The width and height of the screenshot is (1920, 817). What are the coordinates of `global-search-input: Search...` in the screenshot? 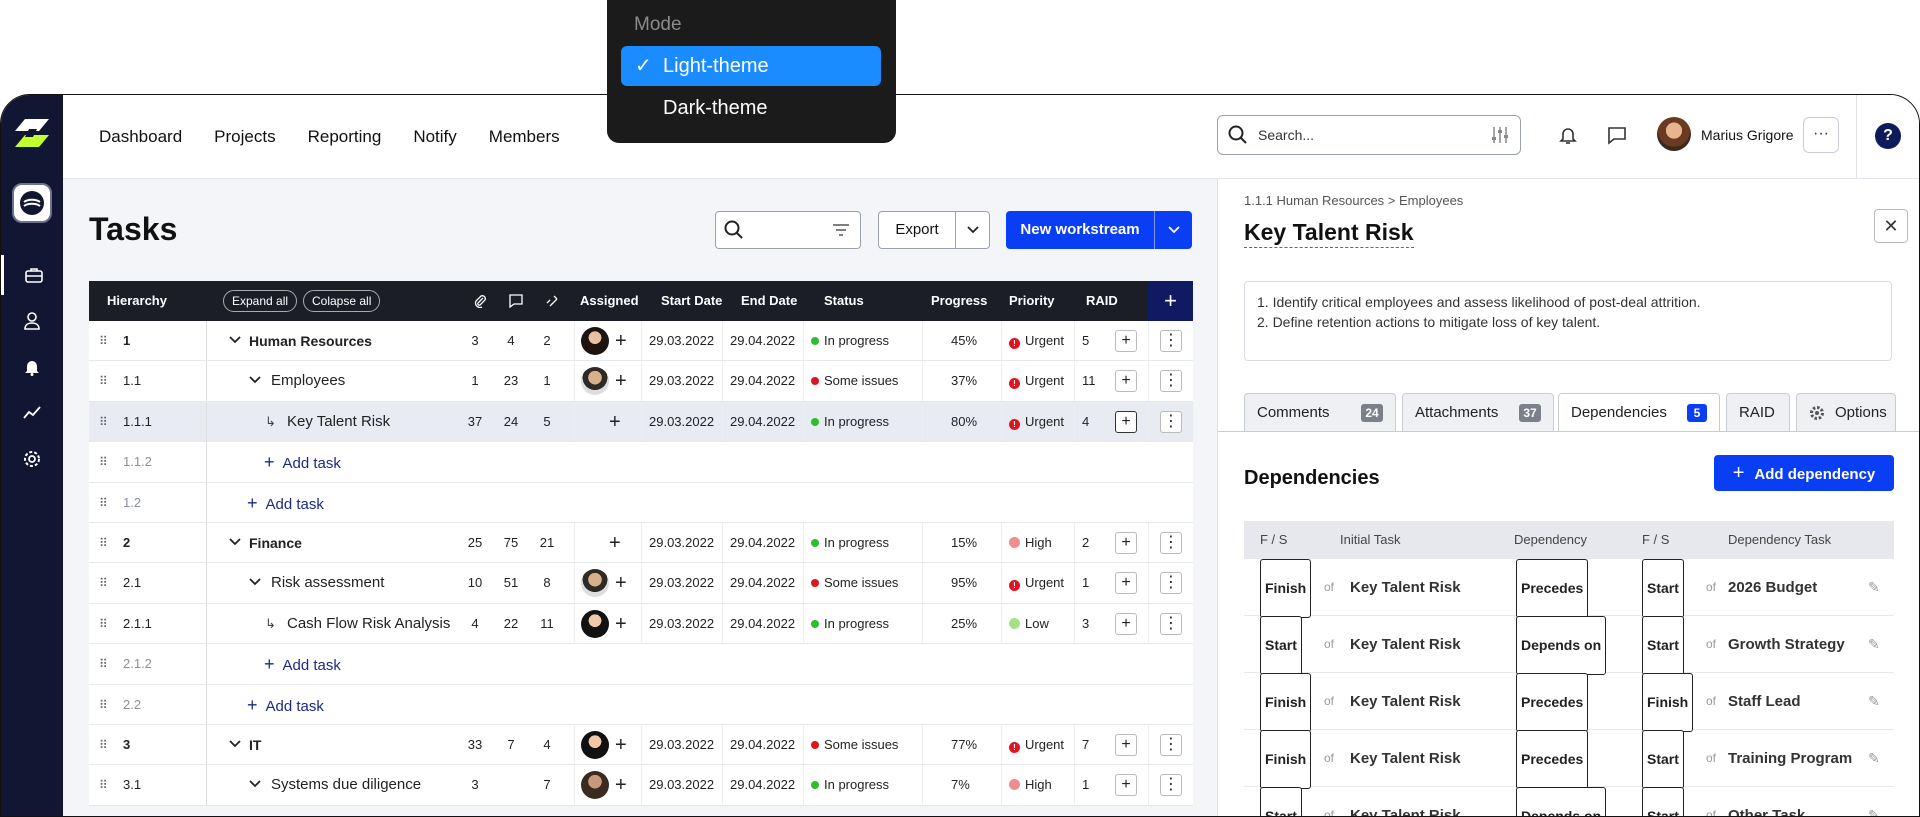 It's located at (1369, 135).